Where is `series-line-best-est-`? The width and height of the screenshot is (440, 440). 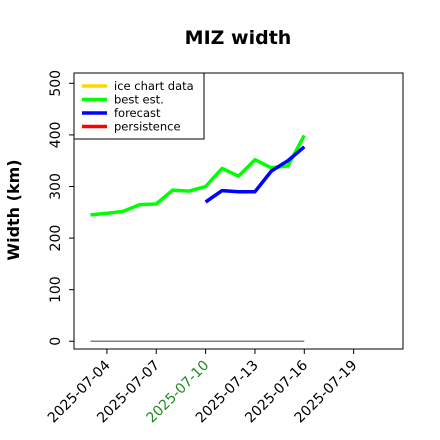
series-line-best-est- is located at coordinates (198, 175).